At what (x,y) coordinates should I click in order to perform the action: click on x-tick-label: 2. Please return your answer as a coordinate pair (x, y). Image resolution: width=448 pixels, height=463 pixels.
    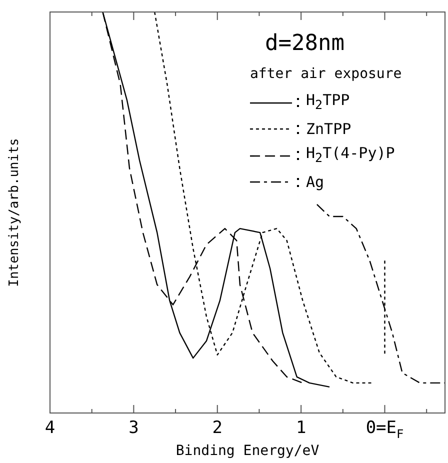
    Looking at the image, I should click on (217, 428).